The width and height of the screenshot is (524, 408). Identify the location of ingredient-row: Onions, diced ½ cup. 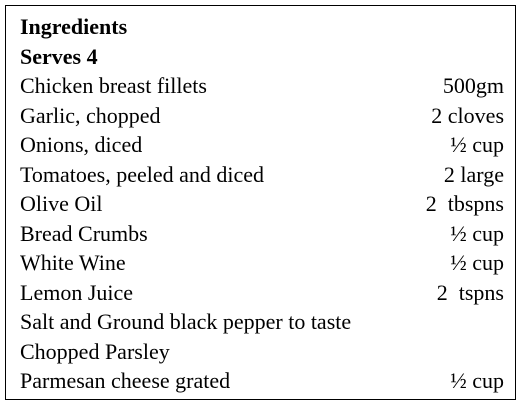
(262, 145).